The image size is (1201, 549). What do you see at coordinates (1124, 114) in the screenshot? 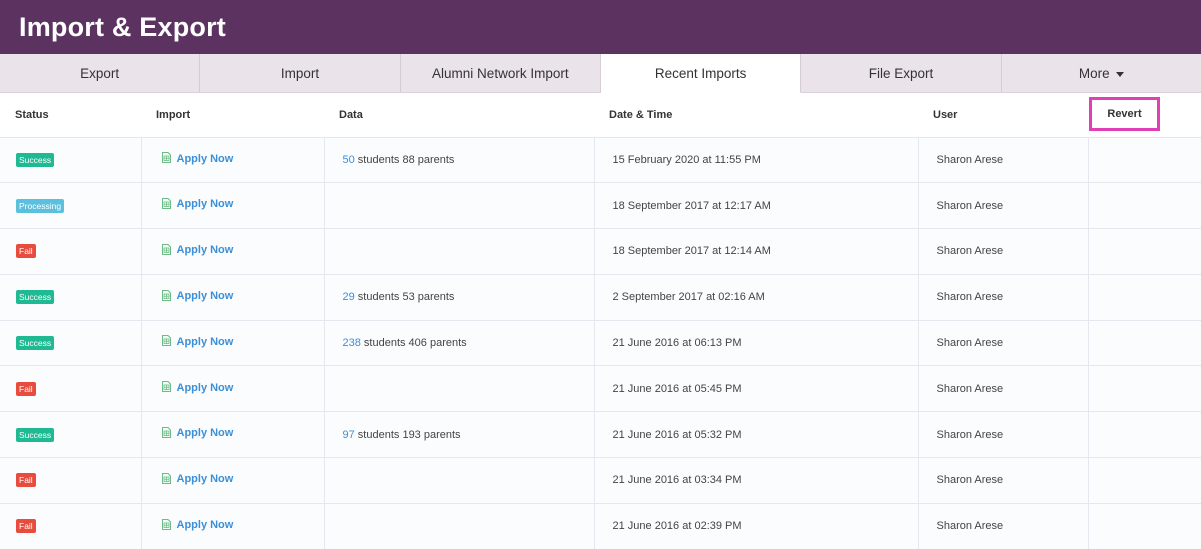
I see `revert-highlight-box: Revert` at bounding box center [1124, 114].